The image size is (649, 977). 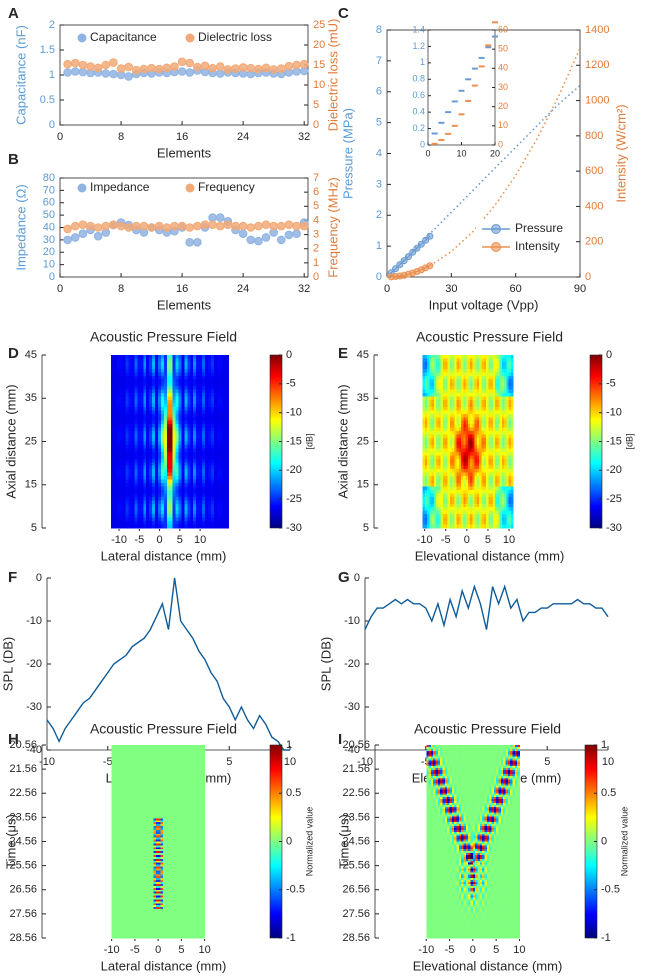 I want to click on y-tick-label: 60, so click(x=49, y=203).